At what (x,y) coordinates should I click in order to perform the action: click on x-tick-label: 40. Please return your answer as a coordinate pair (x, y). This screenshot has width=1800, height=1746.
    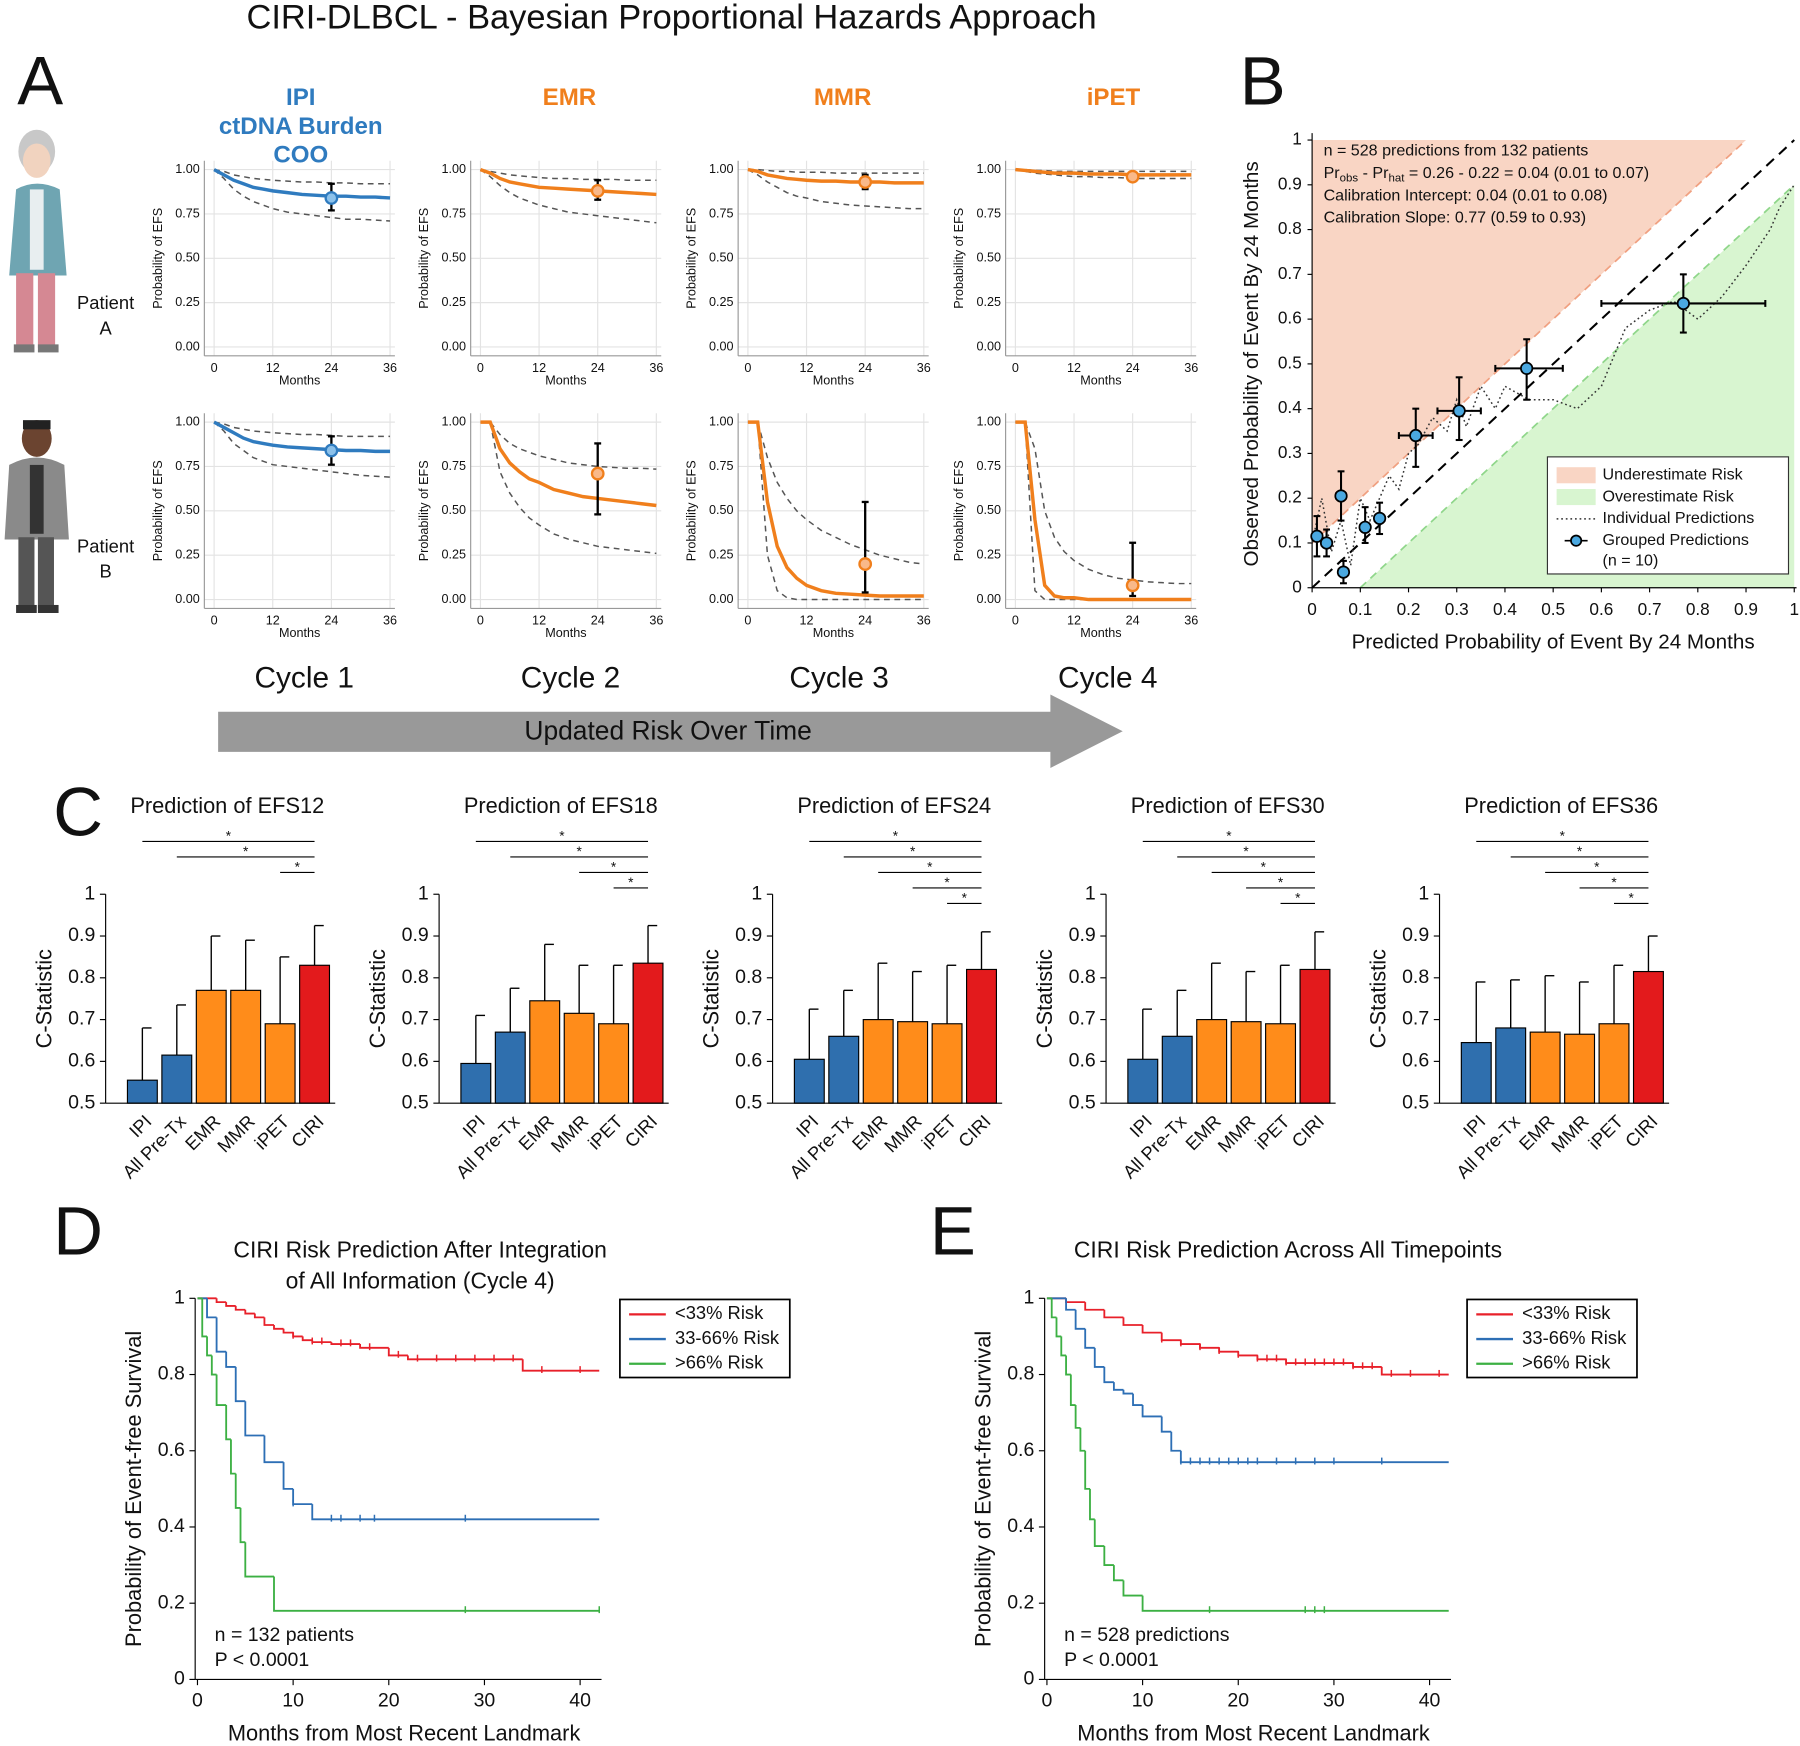
    Looking at the image, I should click on (1430, 1700).